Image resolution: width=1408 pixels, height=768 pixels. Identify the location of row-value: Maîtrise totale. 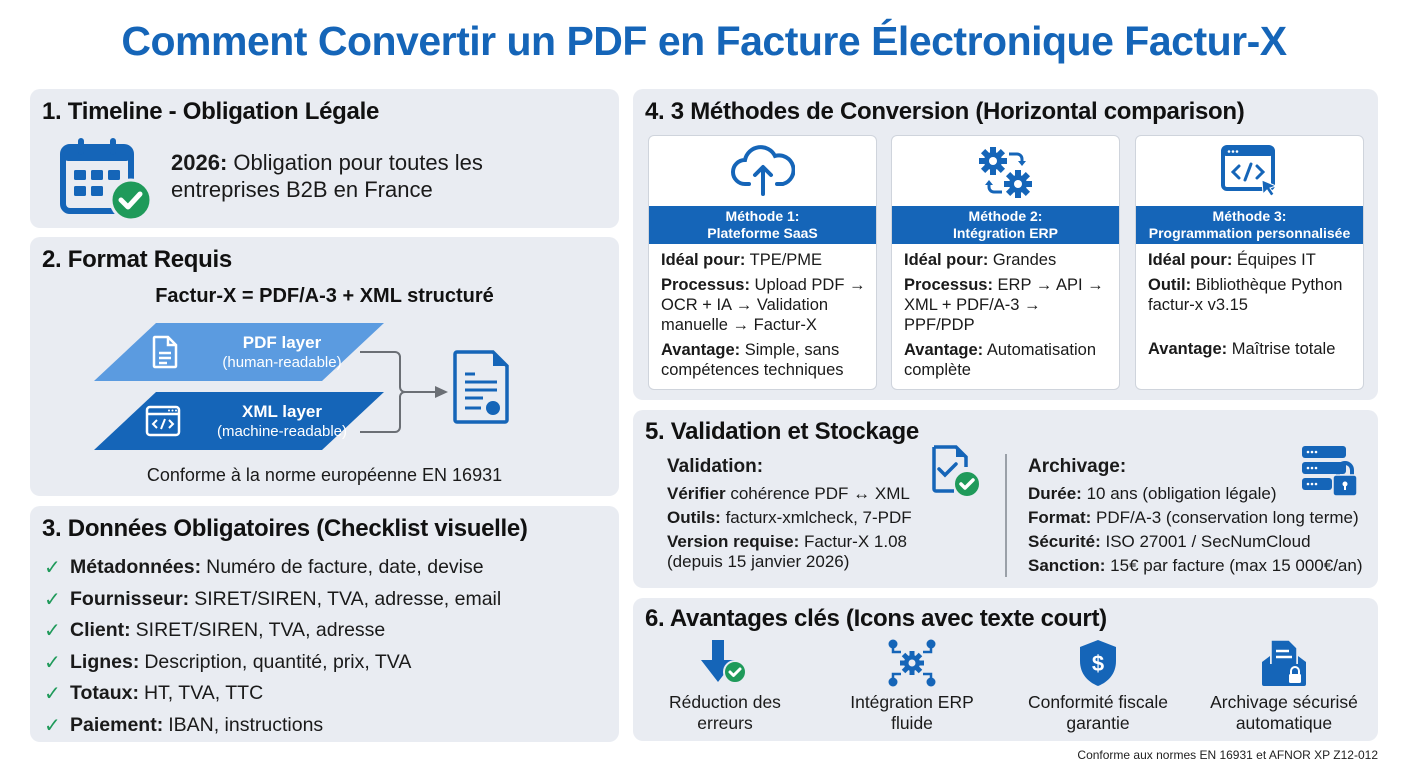
(1281, 349).